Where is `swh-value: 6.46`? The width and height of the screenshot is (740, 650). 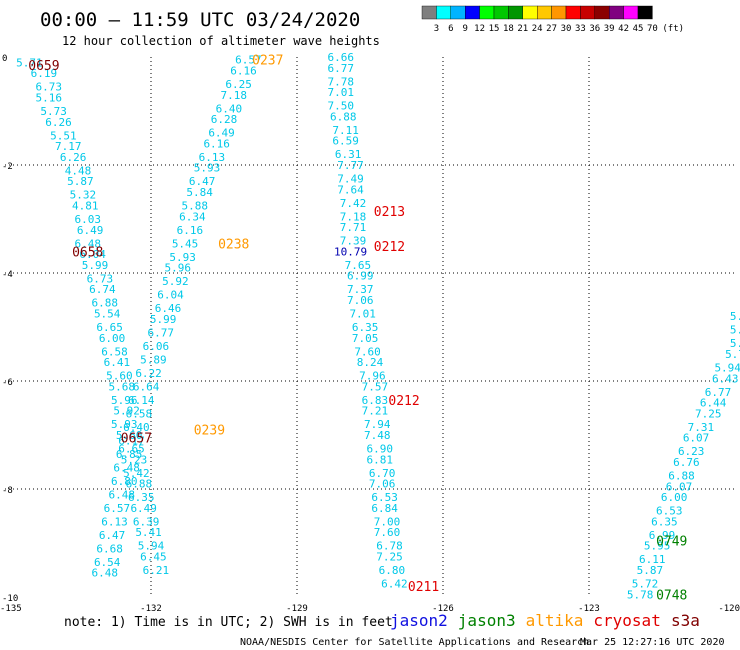 swh-value: 6.46 is located at coordinates (168, 308).